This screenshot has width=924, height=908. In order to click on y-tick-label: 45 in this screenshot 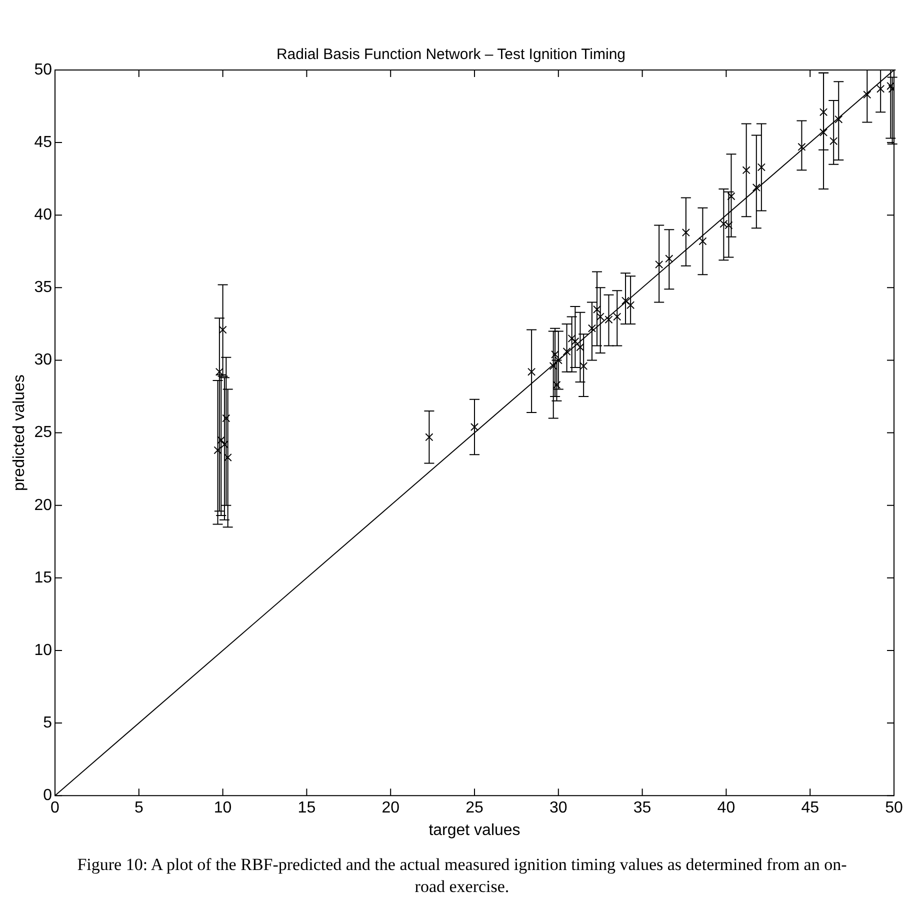, I will do `click(43, 142)`.